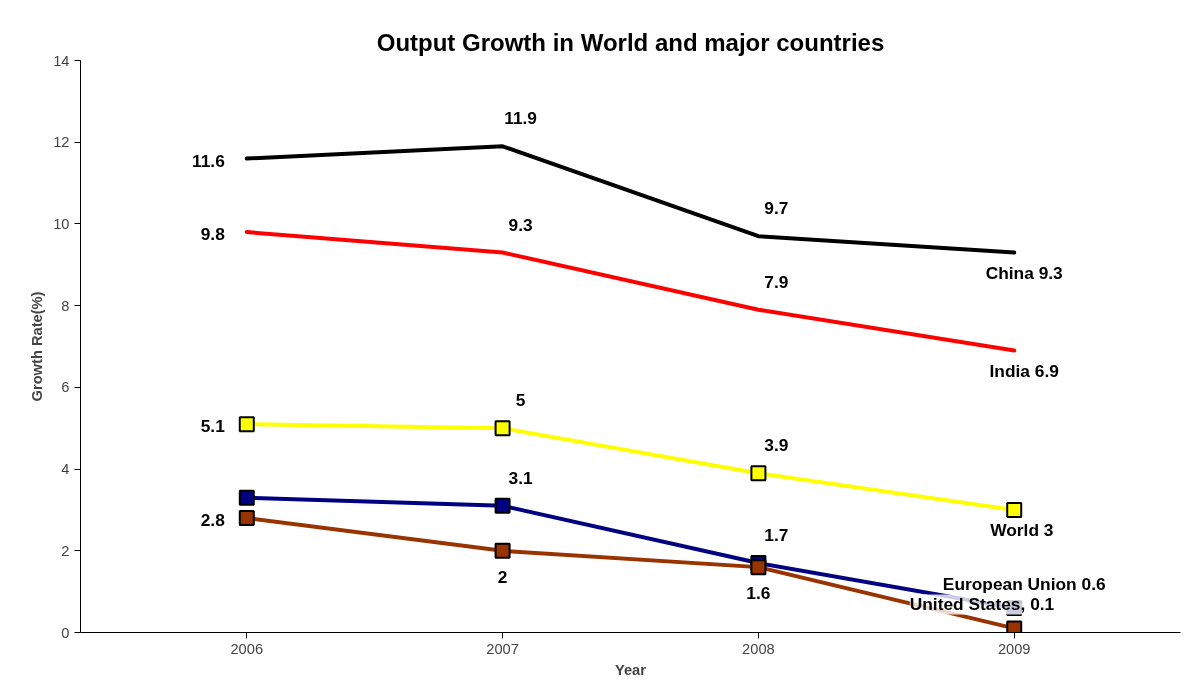 The height and width of the screenshot is (688, 1197). I want to click on data-label: 9.8, so click(213, 234).